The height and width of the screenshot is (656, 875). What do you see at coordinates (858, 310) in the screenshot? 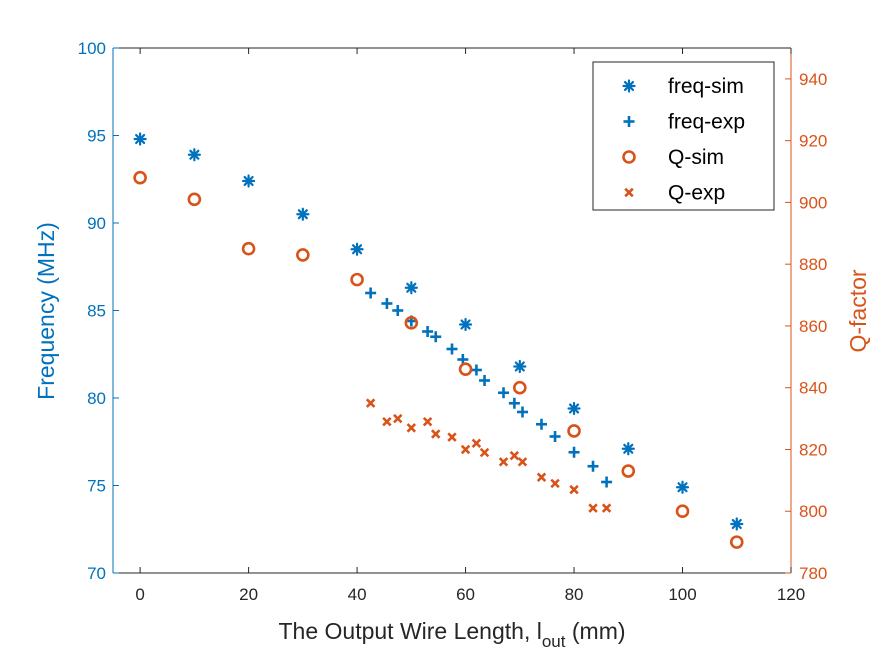
I see `y-axis-right-label: Q-factor` at bounding box center [858, 310].